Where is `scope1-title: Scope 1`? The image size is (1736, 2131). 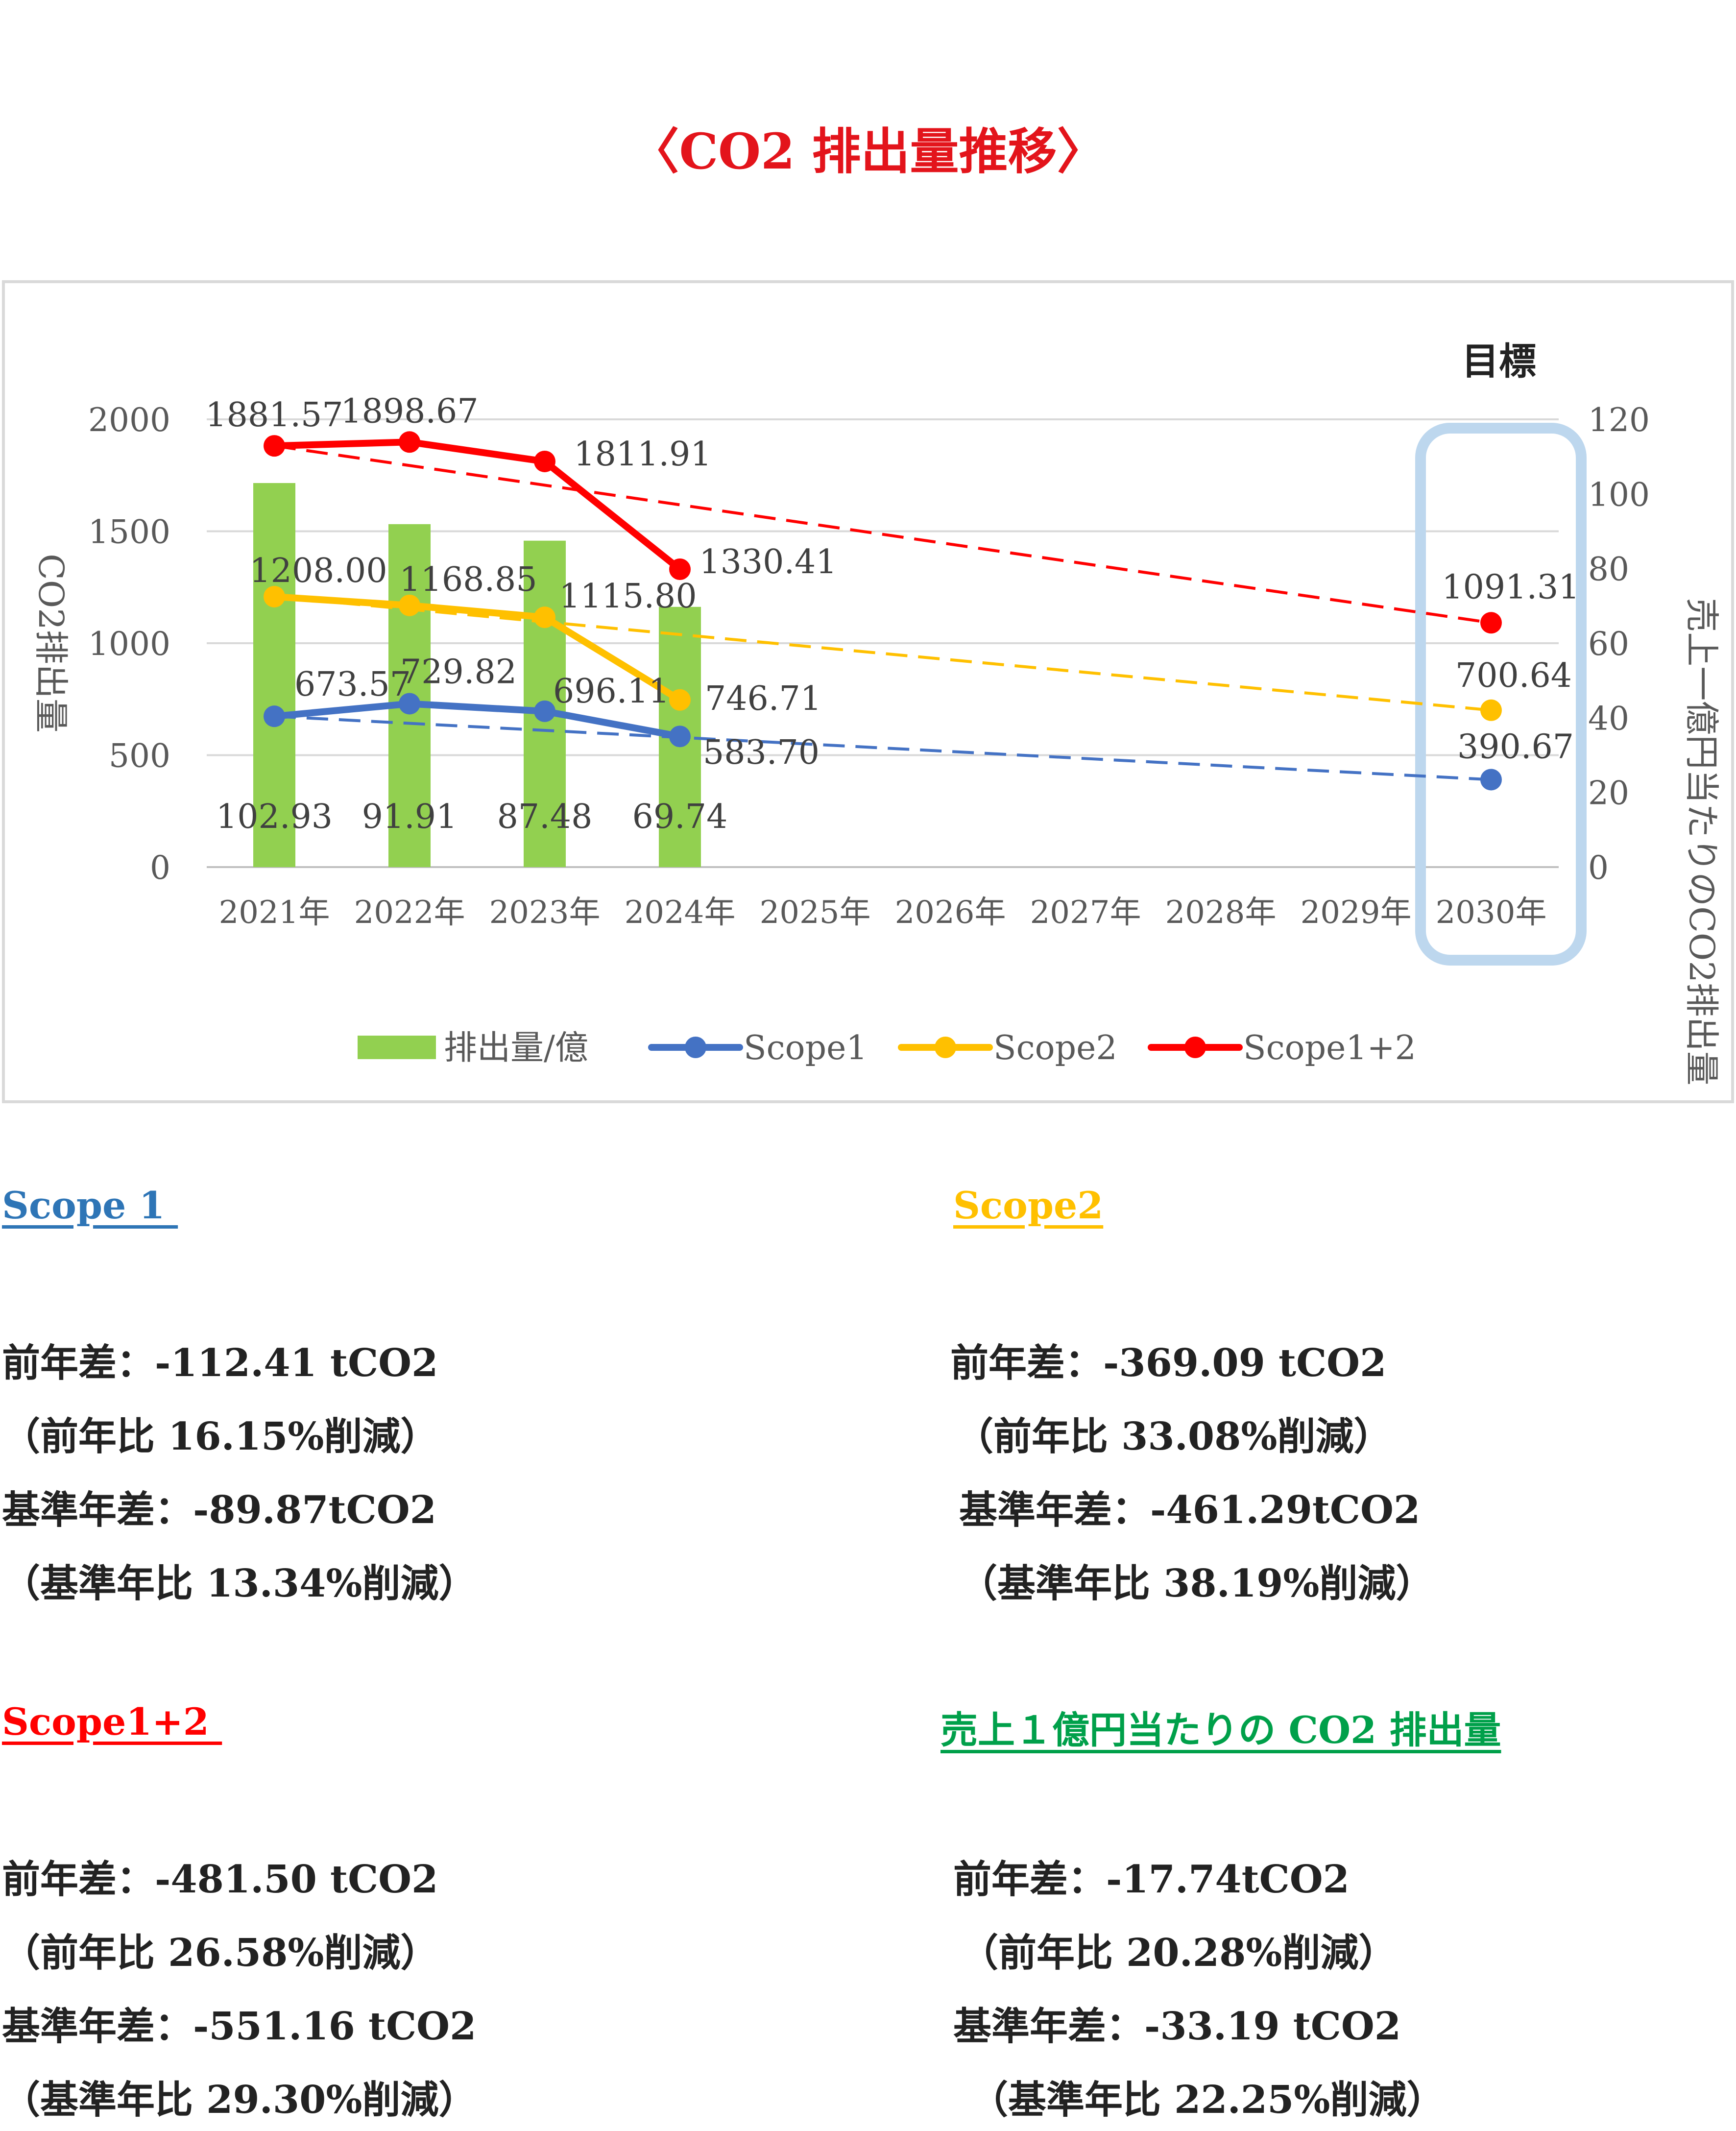 scope1-title: Scope 1 is located at coordinates (90, 1206).